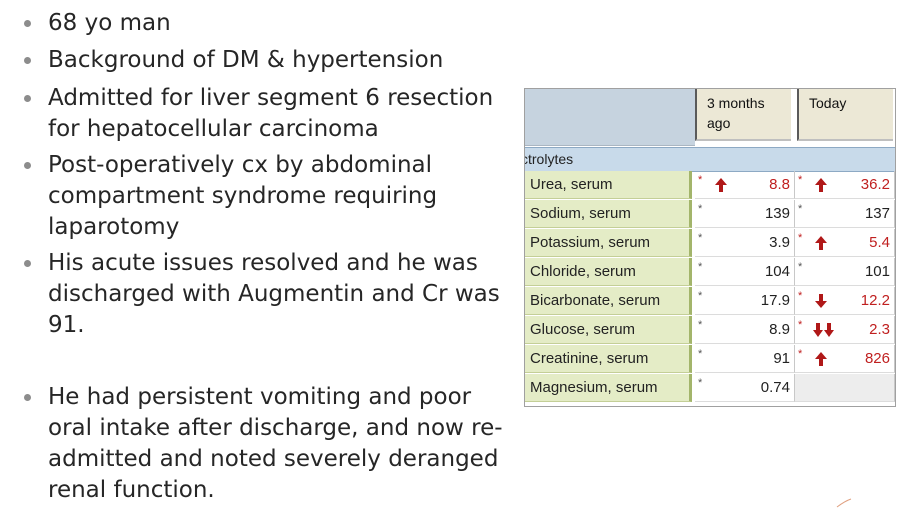  Describe the element at coordinates (745, 301) in the screenshot. I see `result-cell-prev: * 17.9` at that location.